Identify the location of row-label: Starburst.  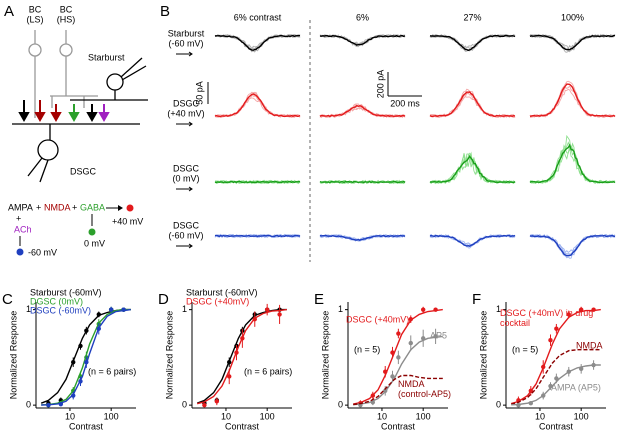
(186, 33).